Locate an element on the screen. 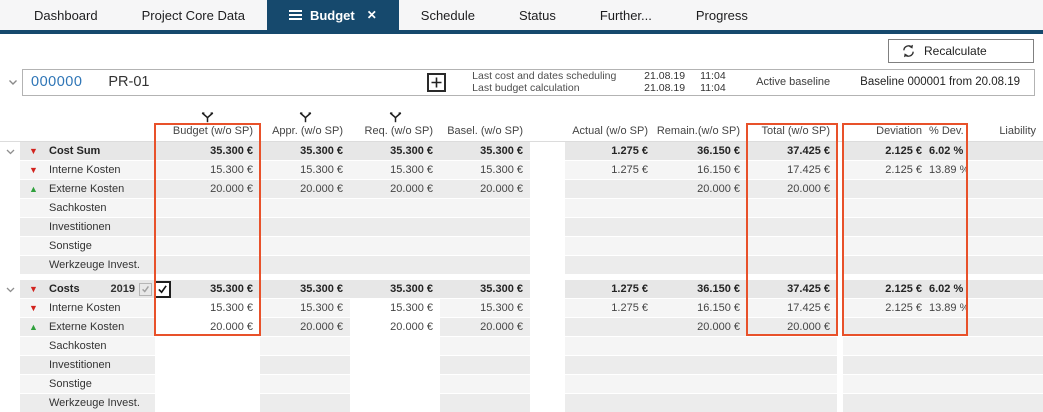  recalculate-button: Recalculate is located at coordinates (961, 51).